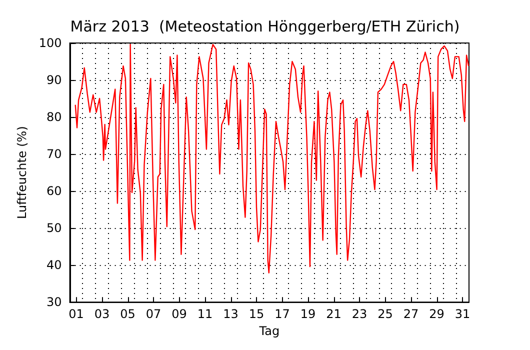  I want to click on y-tick-label: 30, so click(54, 302).